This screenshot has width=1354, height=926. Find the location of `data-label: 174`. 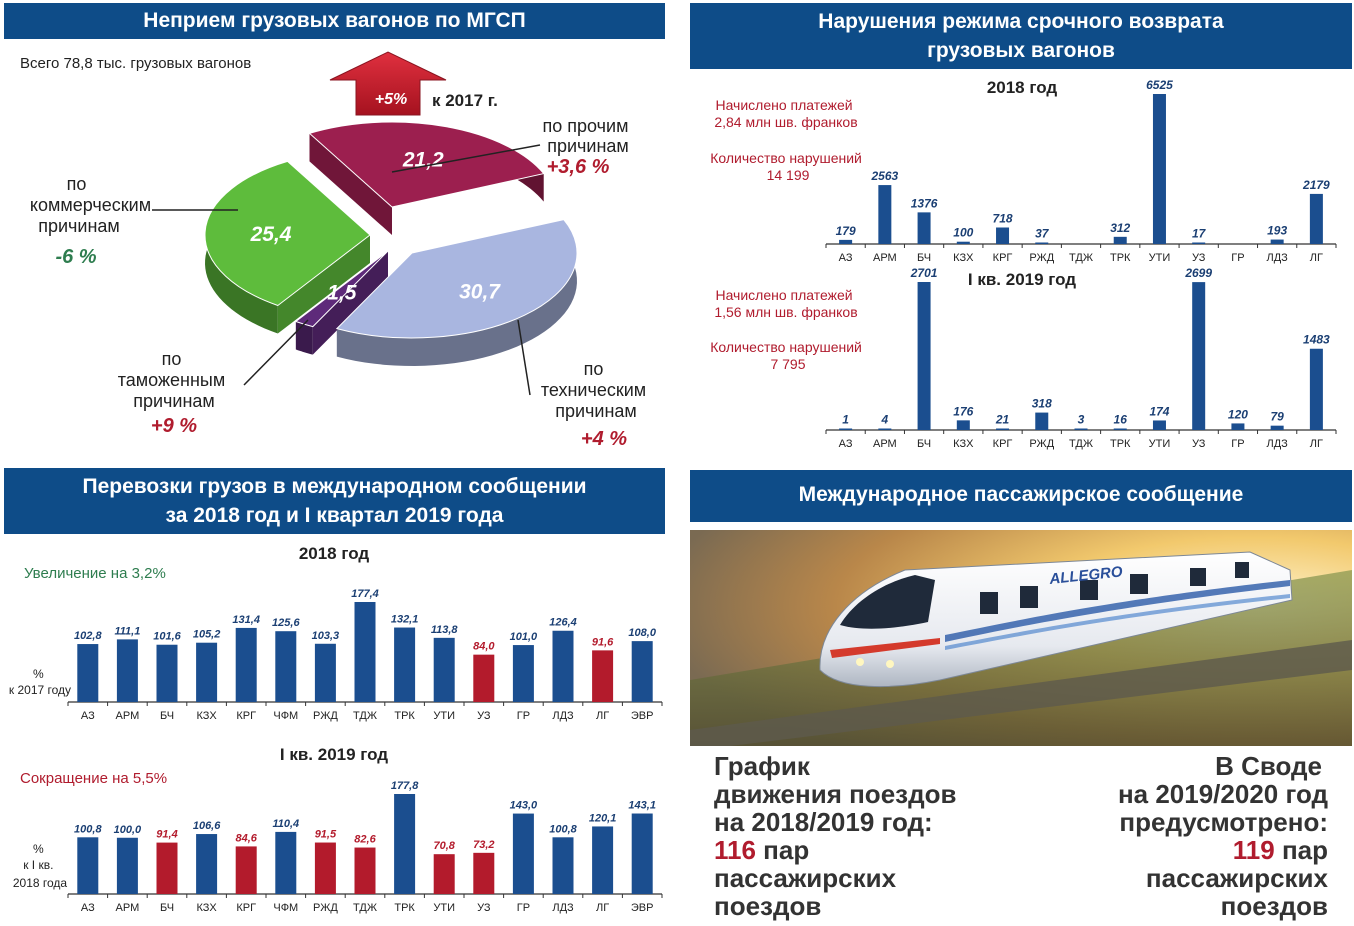

data-label: 174 is located at coordinates (1159, 411).